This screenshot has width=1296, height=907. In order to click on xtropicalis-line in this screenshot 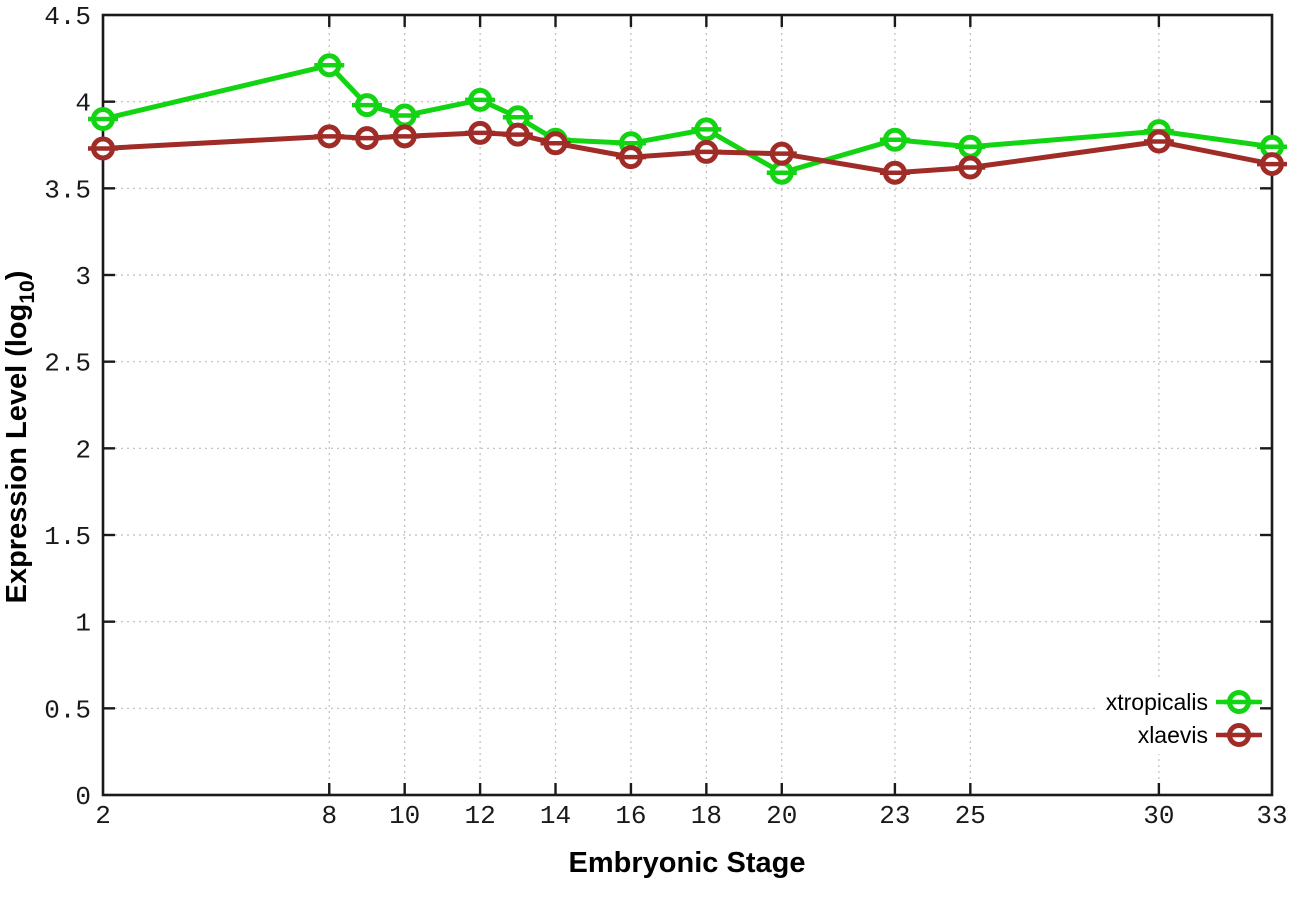, I will do `click(687, 119)`.